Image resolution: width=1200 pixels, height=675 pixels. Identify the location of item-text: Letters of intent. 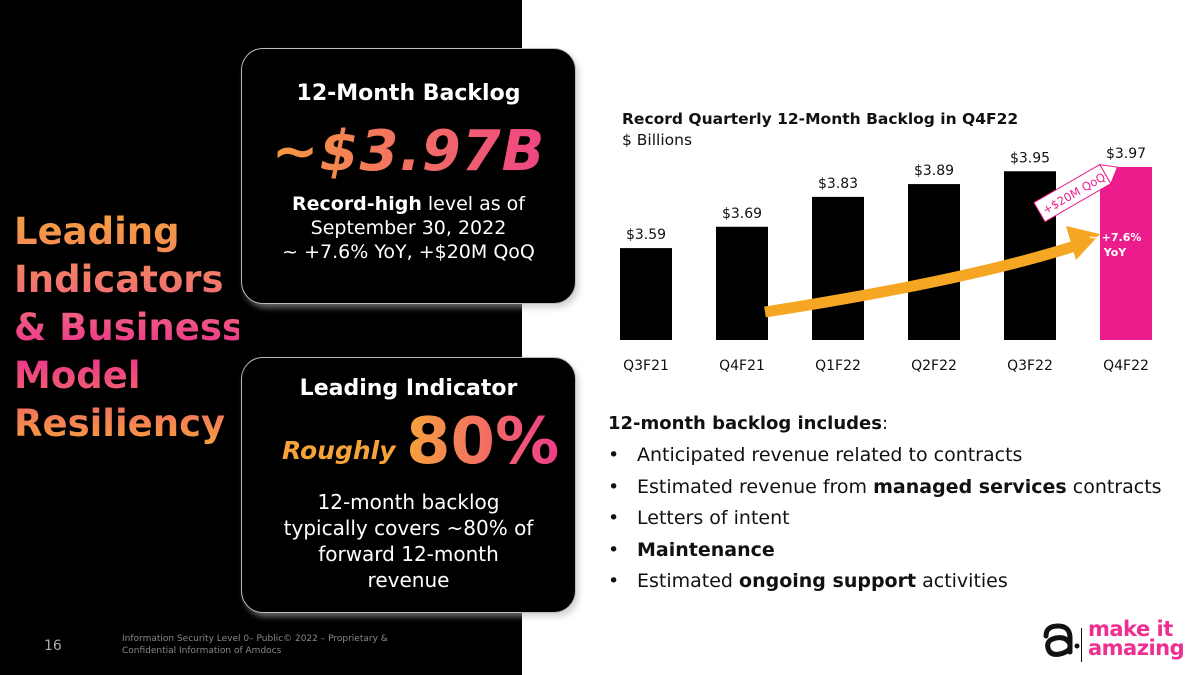
(713, 518).